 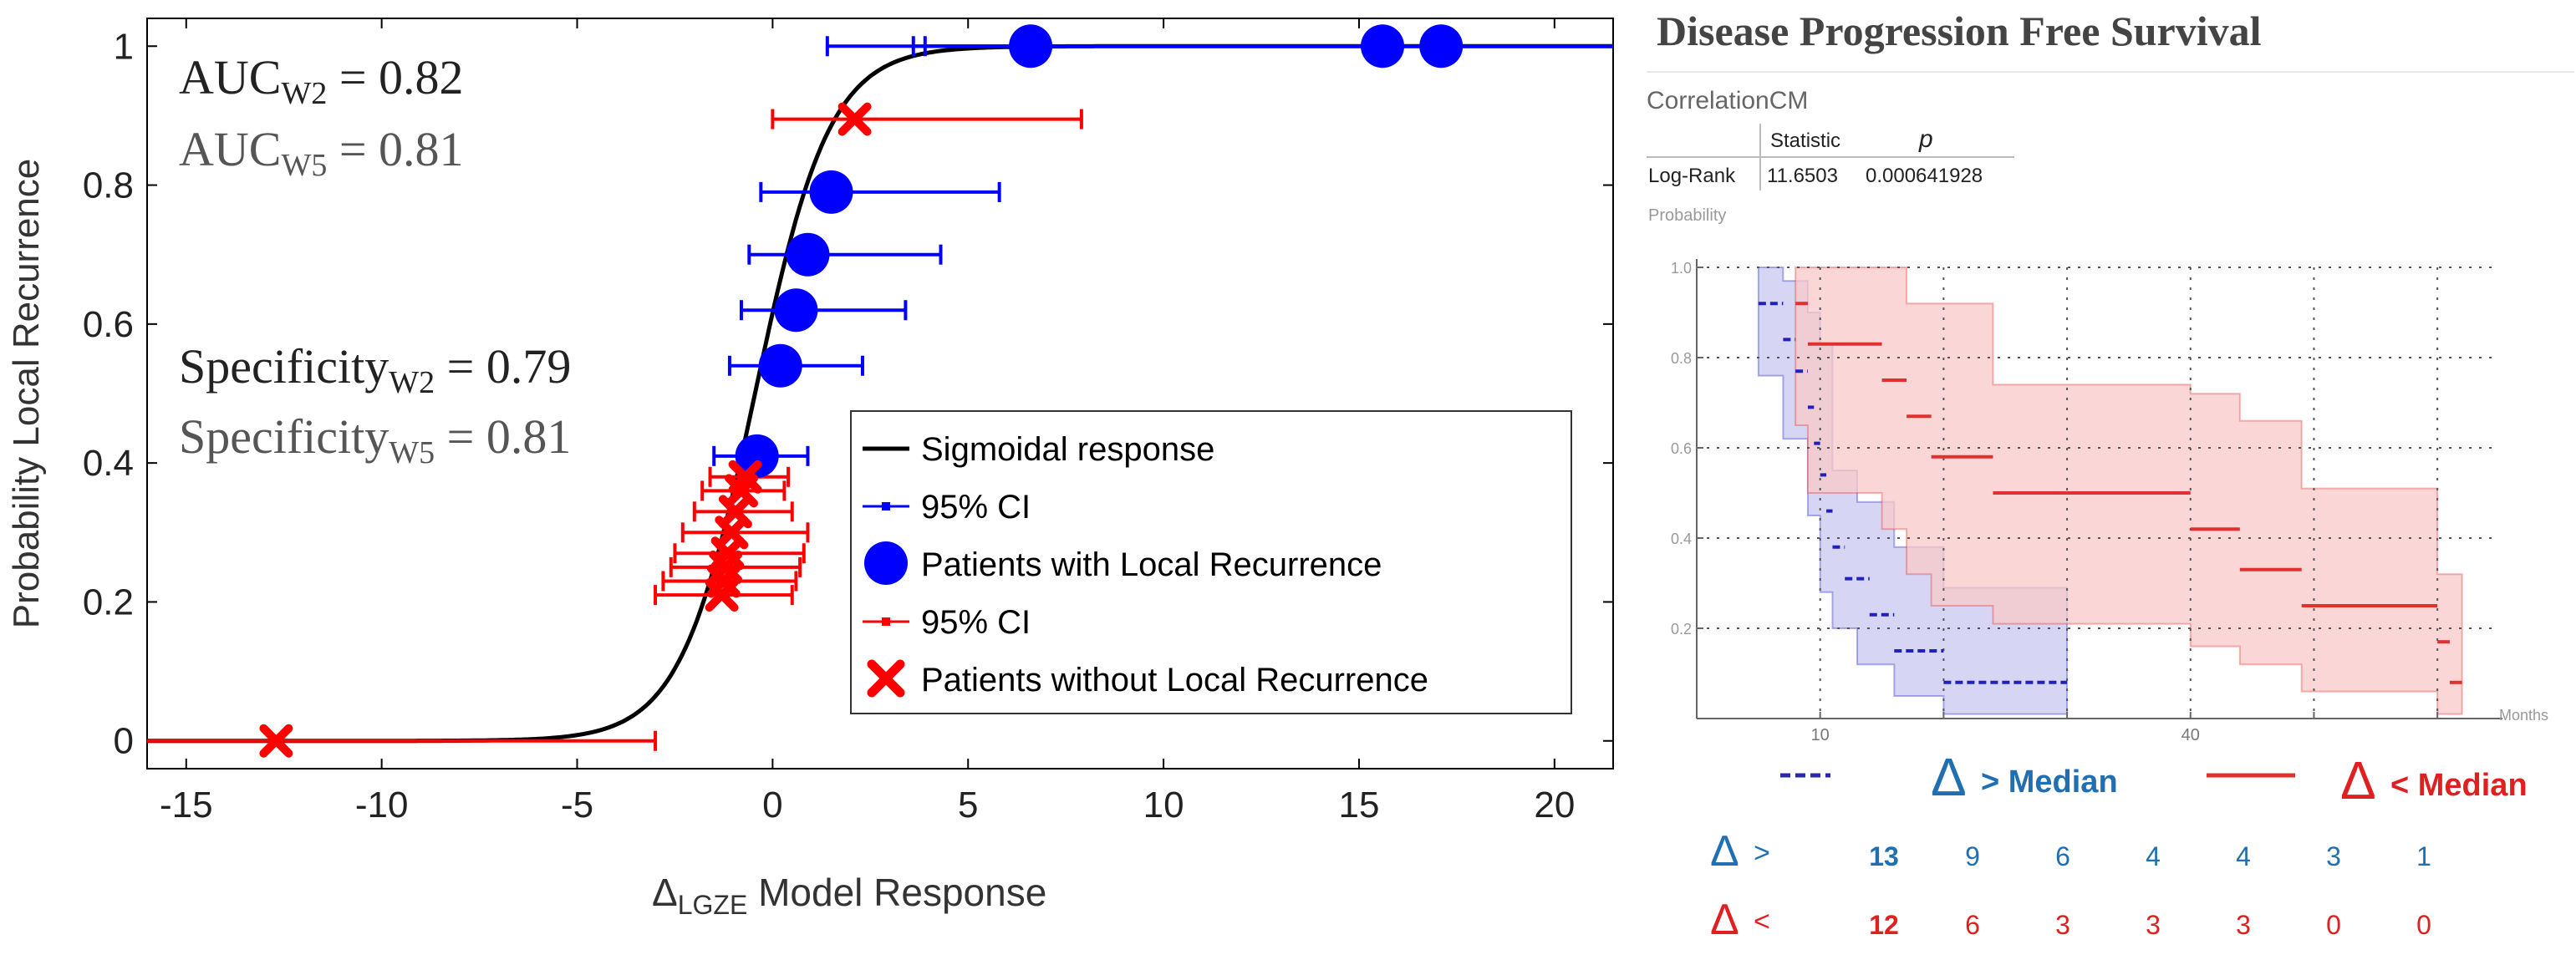 What do you see at coordinates (1174, 680) in the screenshot?
I see `legend-no-recurrence-label: Patients without Local Recurrence` at bounding box center [1174, 680].